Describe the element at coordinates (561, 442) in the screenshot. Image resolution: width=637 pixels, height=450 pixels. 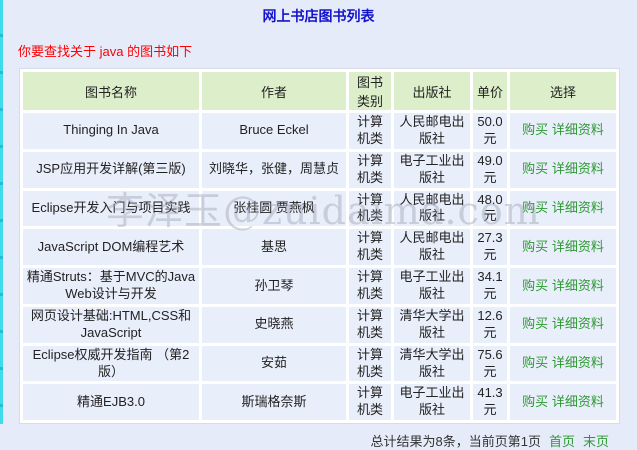
I see `first-page-link: 首页` at that location.